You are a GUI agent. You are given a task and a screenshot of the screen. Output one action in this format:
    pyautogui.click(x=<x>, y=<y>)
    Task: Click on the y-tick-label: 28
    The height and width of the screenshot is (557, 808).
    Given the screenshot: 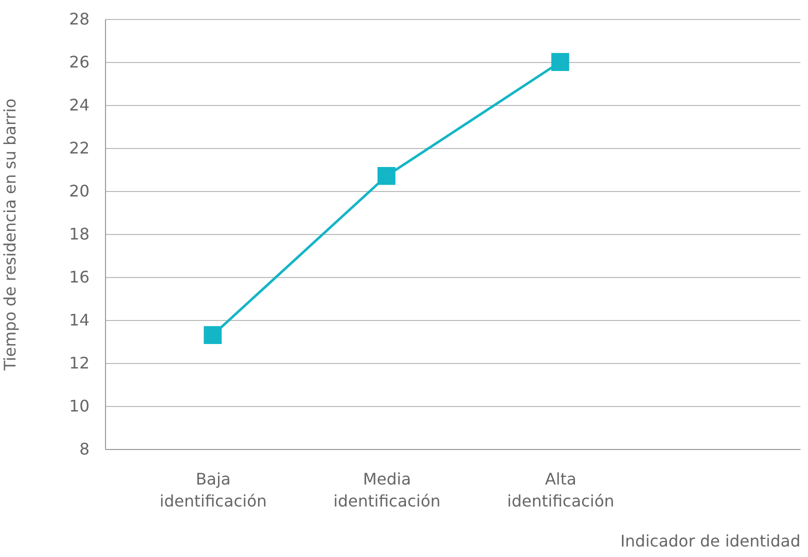 What is the action you would take?
    pyautogui.click(x=79, y=19)
    